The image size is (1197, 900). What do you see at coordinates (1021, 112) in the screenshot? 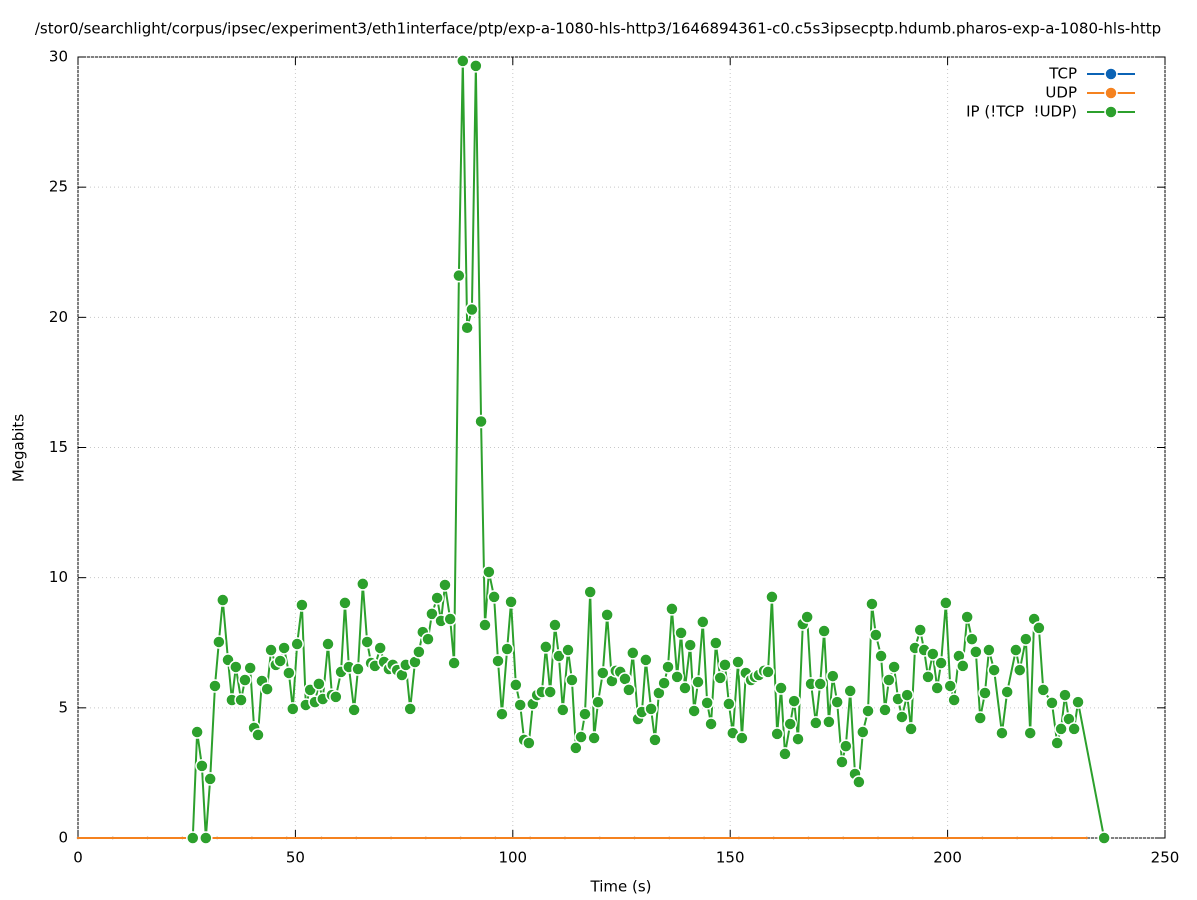
I see `legend-label: IP (!TCP !UDP)` at bounding box center [1021, 112].